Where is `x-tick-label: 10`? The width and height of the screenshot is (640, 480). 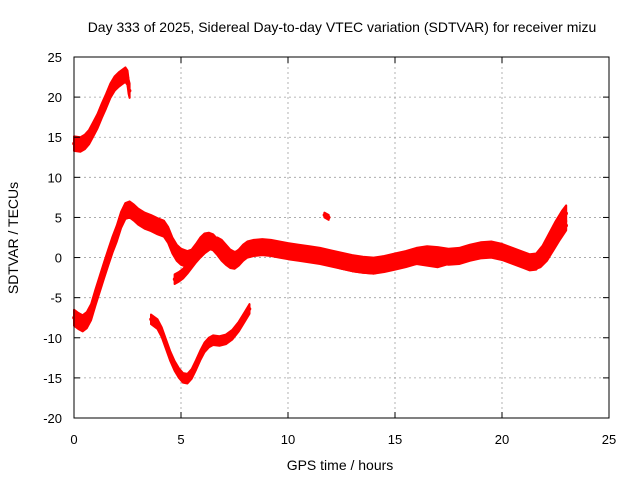 x-tick-label: 10 is located at coordinates (288, 439).